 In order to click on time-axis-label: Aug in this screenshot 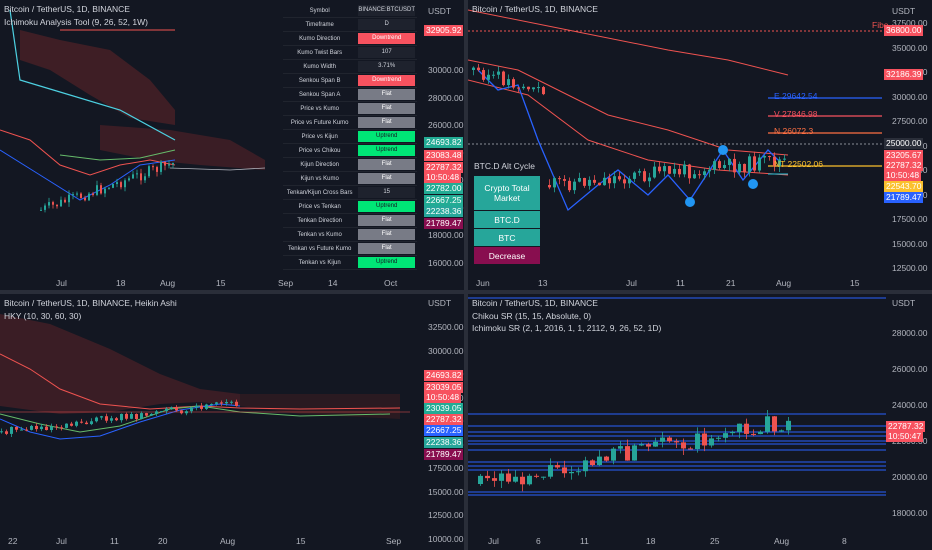, I will do `click(228, 541)`.